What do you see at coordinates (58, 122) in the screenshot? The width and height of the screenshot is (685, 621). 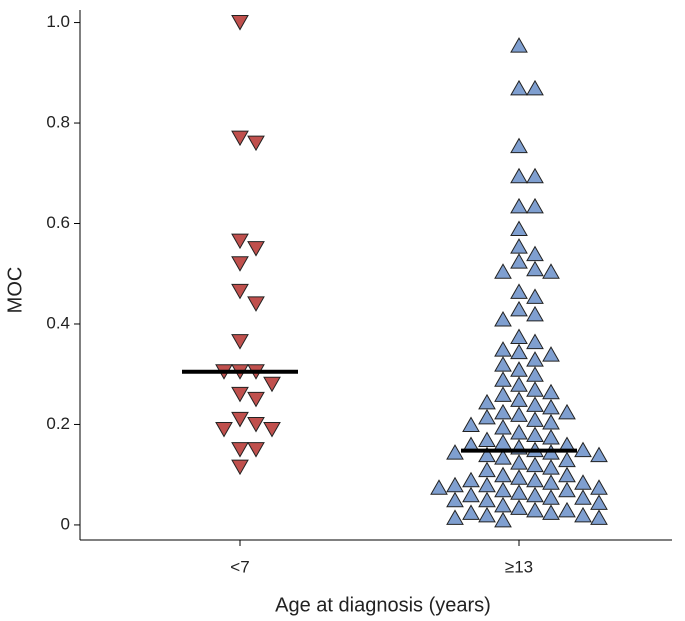 I see `y-tick-label: 0.8` at bounding box center [58, 122].